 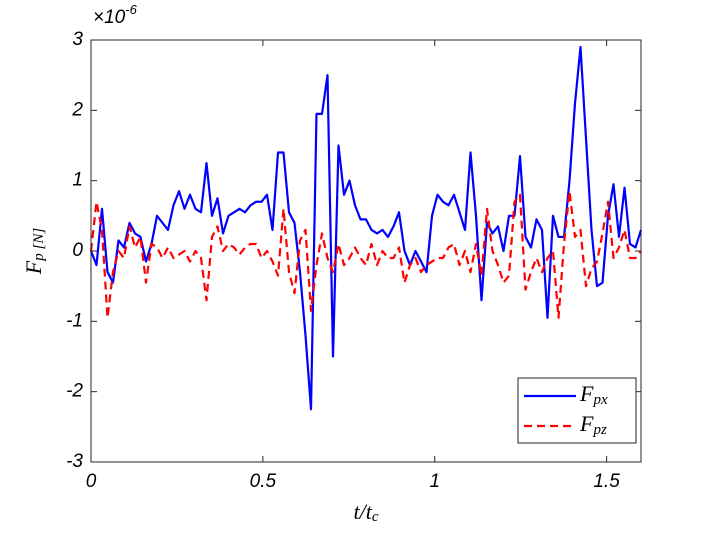 What do you see at coordinates (263, 481) in the screenshot?
I see `x-tick-label: 0.5` at bounding box center [263, 481].